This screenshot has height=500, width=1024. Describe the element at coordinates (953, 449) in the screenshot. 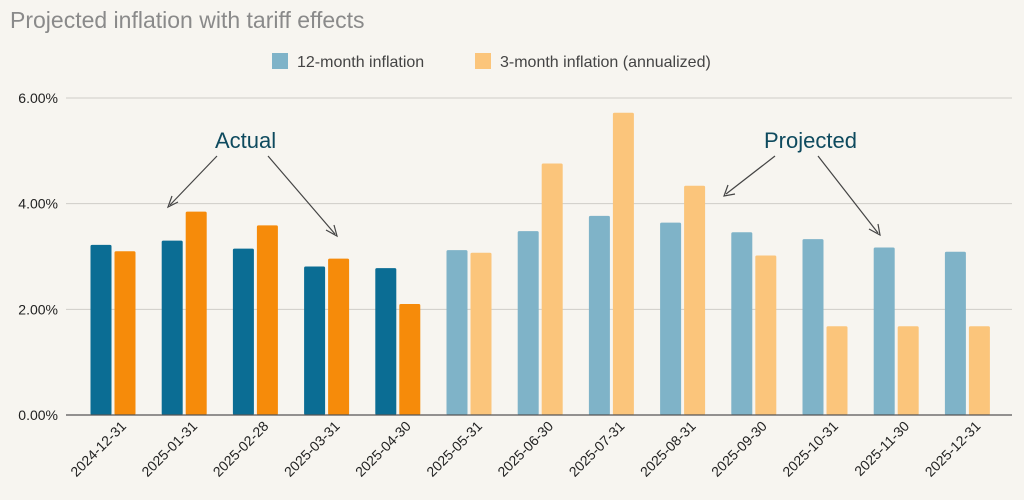

I see `x-tick-label: 2025-12-31` at that location.